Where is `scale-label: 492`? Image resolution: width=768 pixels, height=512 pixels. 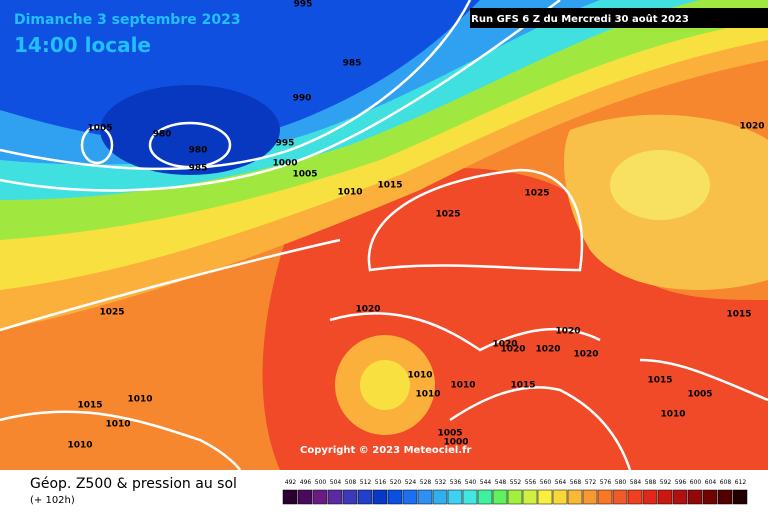 scale-label: 492 is located at coordinates (291, 482).